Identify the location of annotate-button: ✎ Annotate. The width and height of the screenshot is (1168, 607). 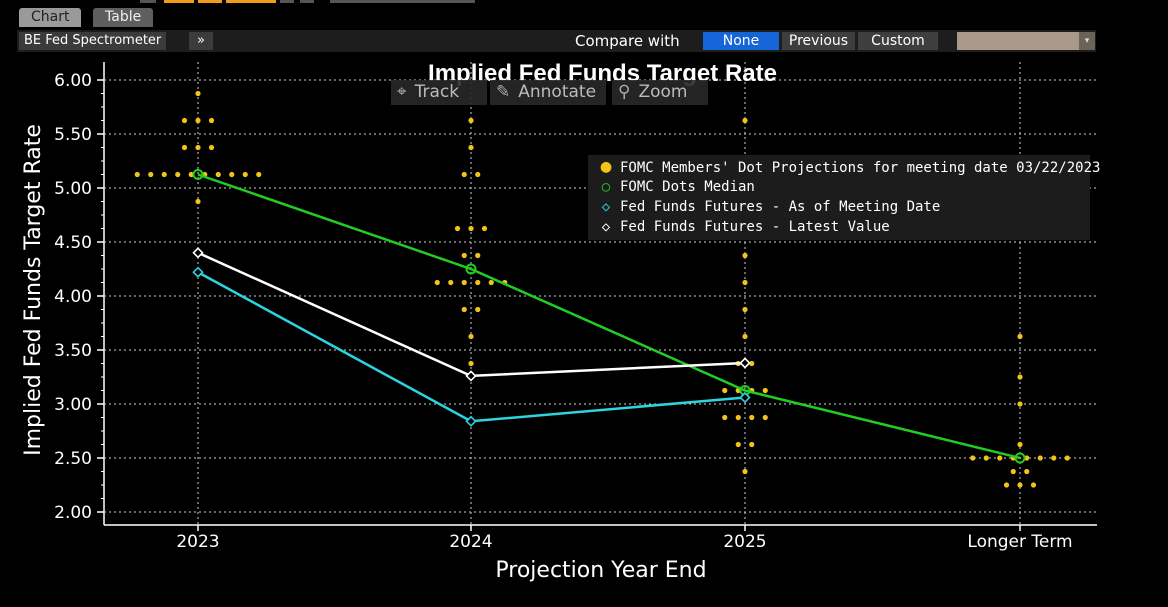
(548, 92).